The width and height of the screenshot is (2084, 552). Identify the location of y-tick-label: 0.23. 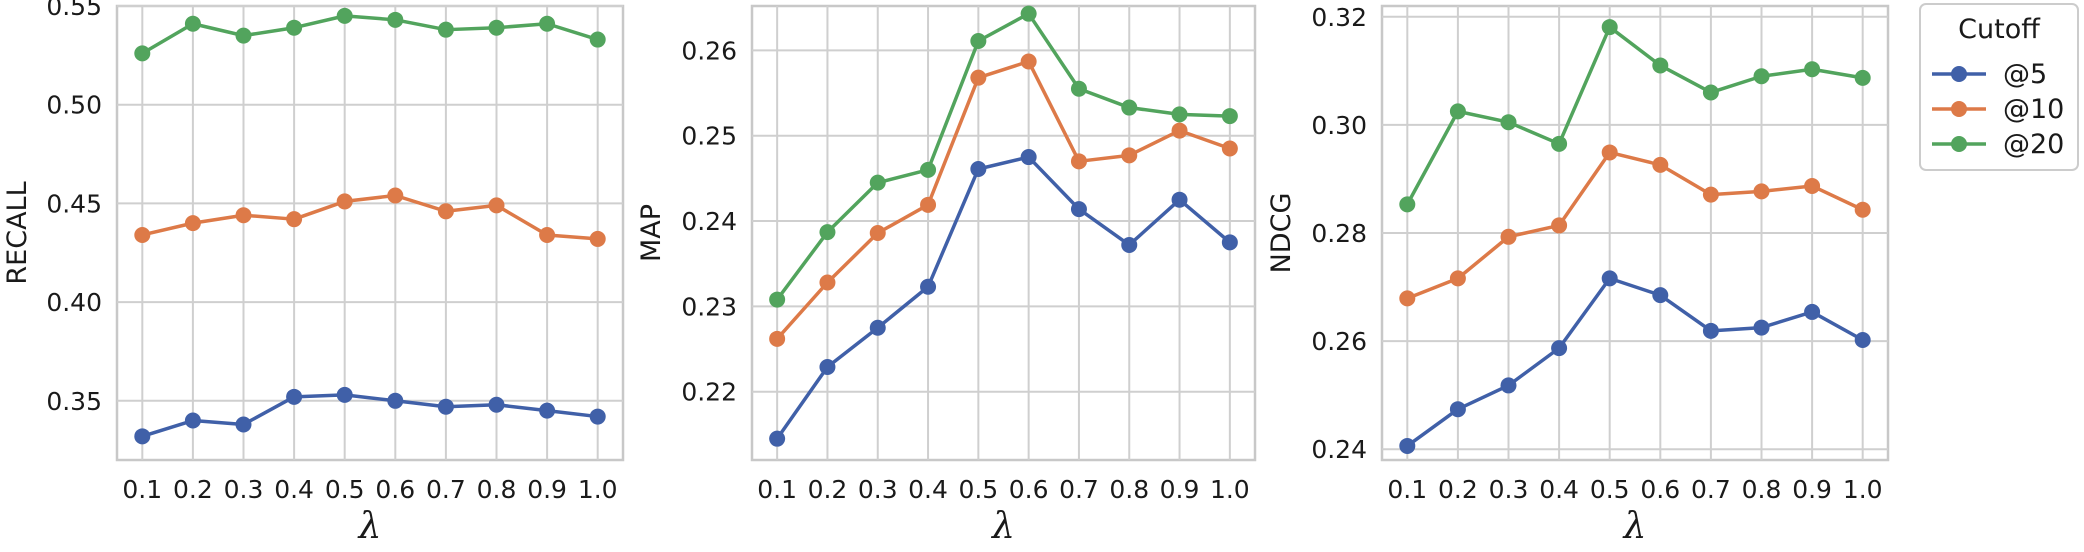
(709, 306).